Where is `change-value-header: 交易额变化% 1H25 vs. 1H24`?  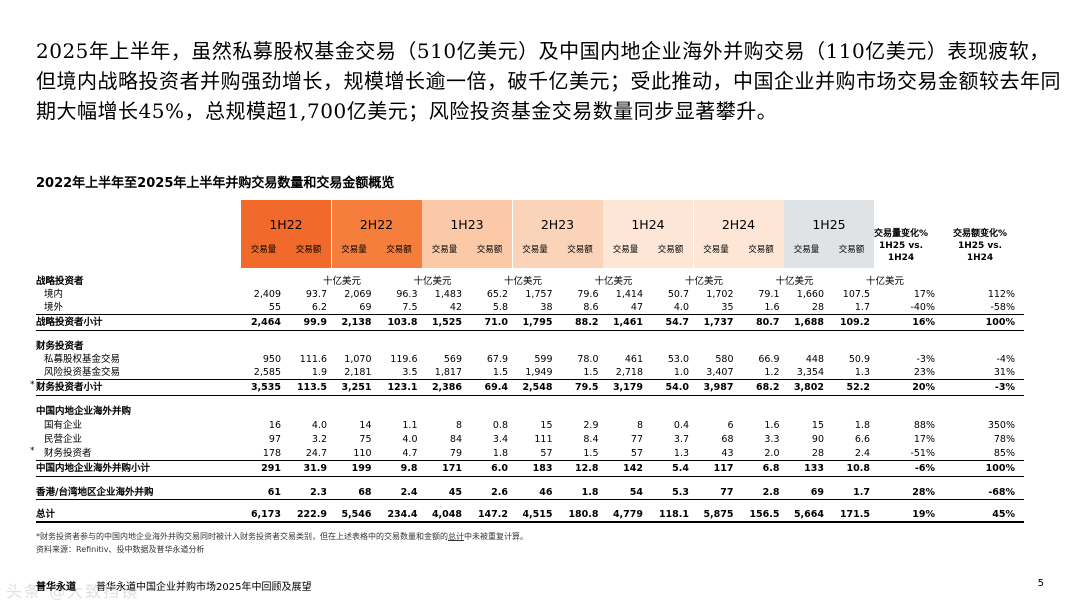 change-value-header: 交易额变化% 1H25 vs. 1H24 is located at coordinates (980, 246).